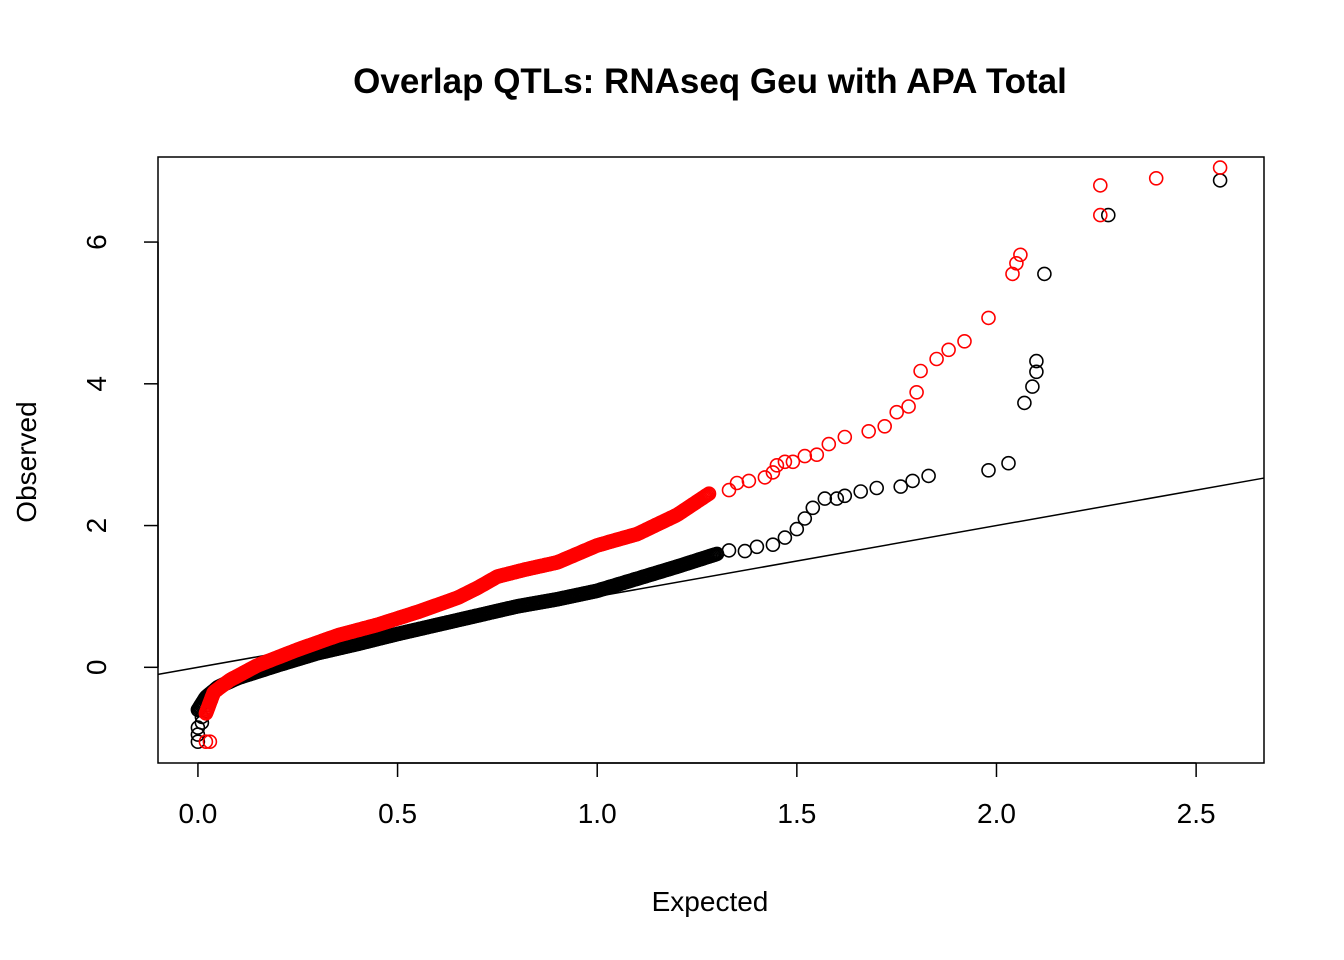  What do you see at coordinates (1196, 813) in the screenshot?
I see `x-tick-label: 2.5` at bounding box center [1196, 813].